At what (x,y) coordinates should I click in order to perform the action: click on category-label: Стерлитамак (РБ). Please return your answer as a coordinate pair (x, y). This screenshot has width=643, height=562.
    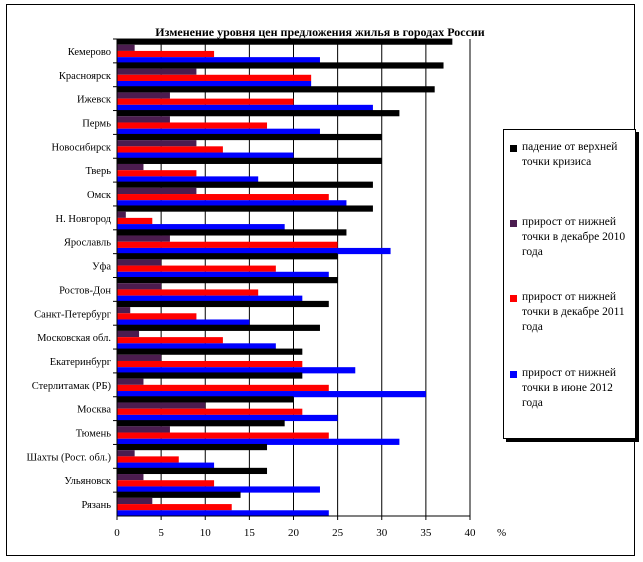
    Looking at the image, I should click on (72, 386).